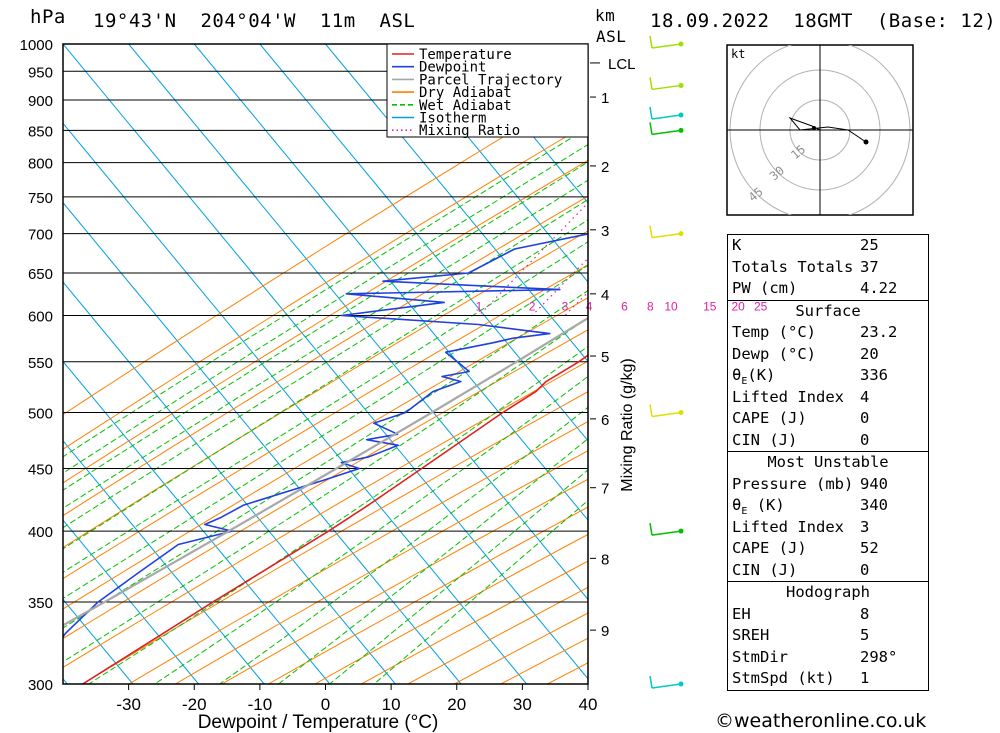 Image resolution: width=1000 pixels, height=733 pixels. I want to click on pressure-tick-label: 550, so click(40, 363).